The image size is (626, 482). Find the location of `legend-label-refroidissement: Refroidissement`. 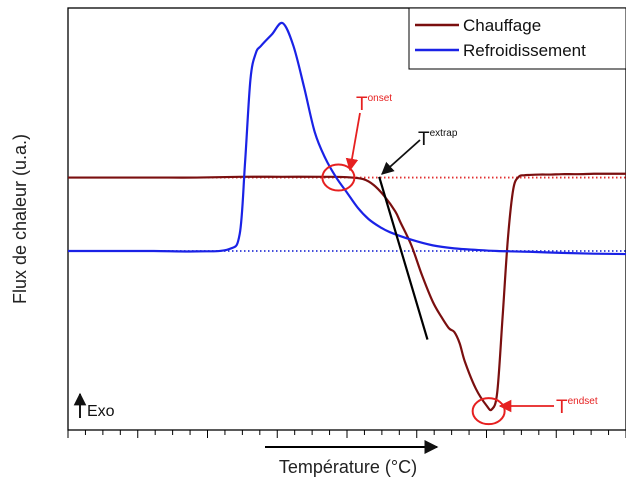

legend-label-refroidissement: Refroidissement is located at coordinates (524, 50).